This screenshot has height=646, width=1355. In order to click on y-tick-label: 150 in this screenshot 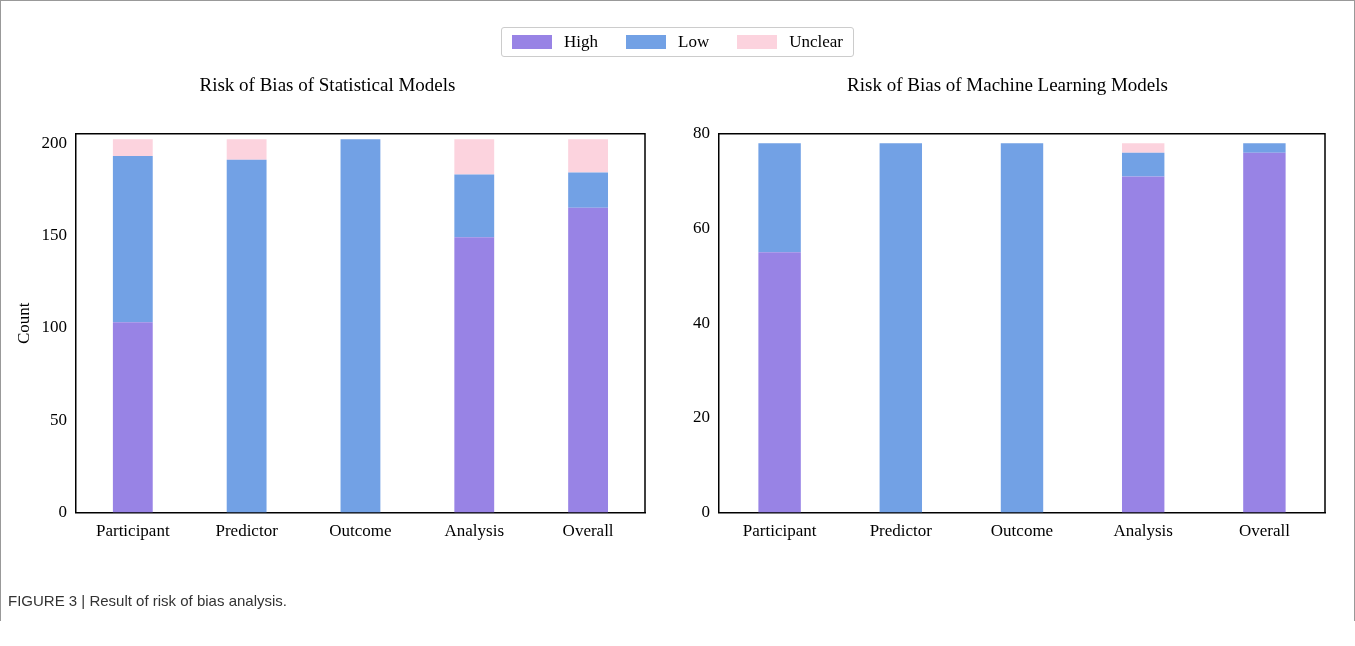, I will do `click(54, 234)`.